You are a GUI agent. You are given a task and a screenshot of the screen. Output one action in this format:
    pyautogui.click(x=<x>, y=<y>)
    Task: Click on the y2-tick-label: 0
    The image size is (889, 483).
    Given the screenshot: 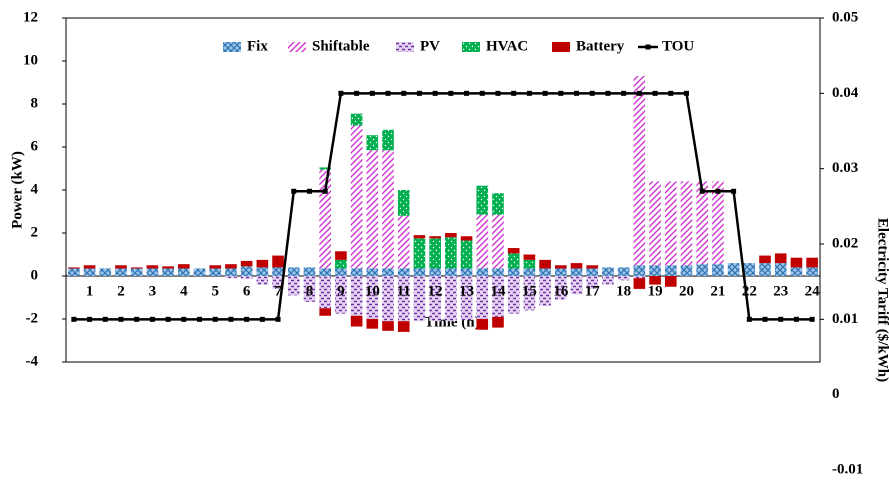 What is the action you would take?
    pyautogui.click(x=836, y=394)
    